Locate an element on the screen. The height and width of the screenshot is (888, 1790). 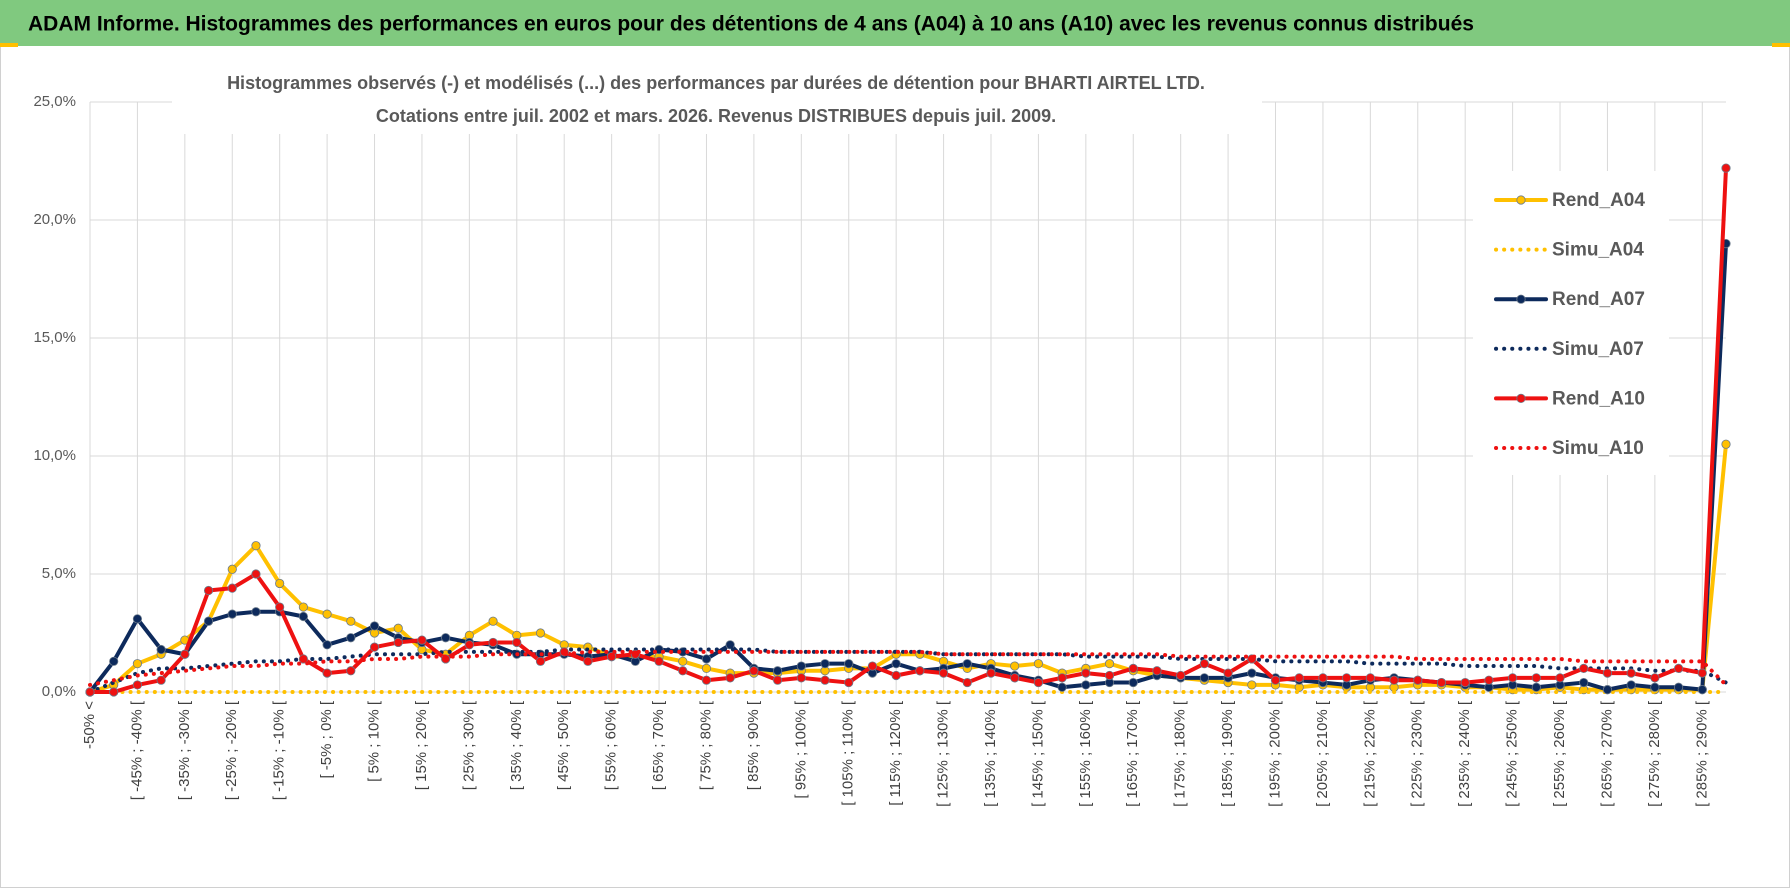
x-tick-label: [ 135% ; 140% [ is located at coordinates (990, 753).